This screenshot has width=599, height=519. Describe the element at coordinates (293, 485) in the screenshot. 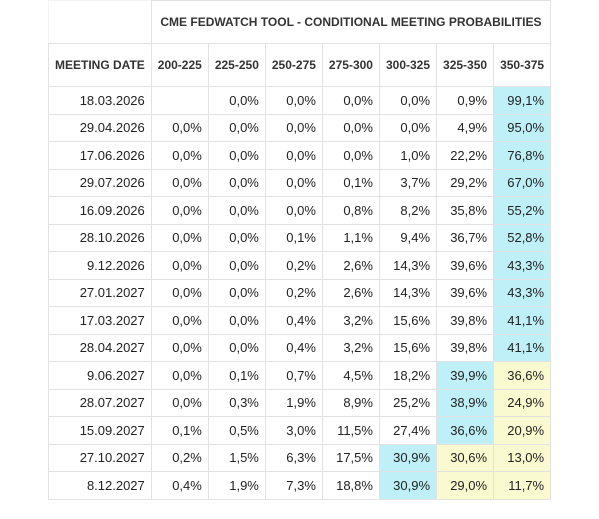

I see `probability-cell: 7,3%` at that location.